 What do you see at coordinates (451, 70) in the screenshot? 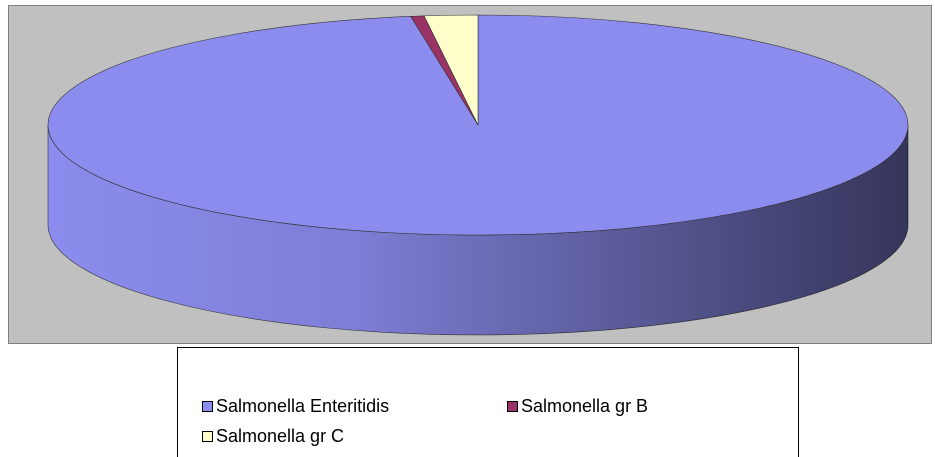
I see `pie-slice` at bounding box center [451, 70].